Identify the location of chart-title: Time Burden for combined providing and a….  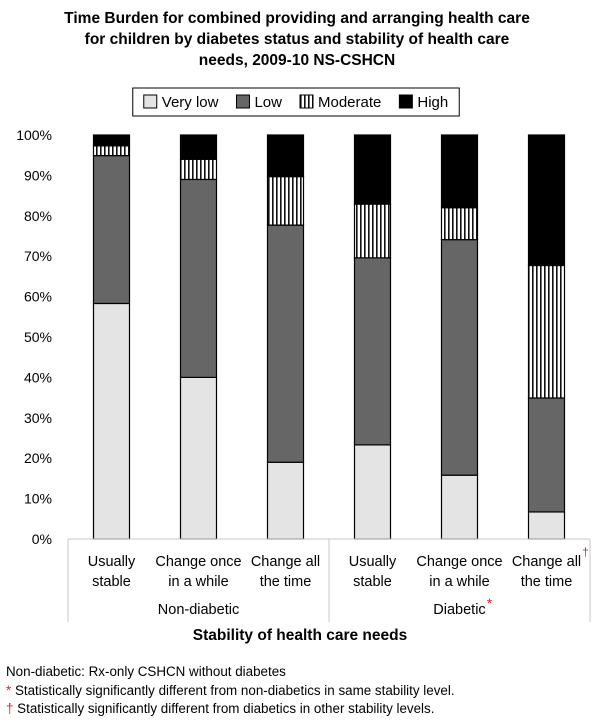
(297, 39).